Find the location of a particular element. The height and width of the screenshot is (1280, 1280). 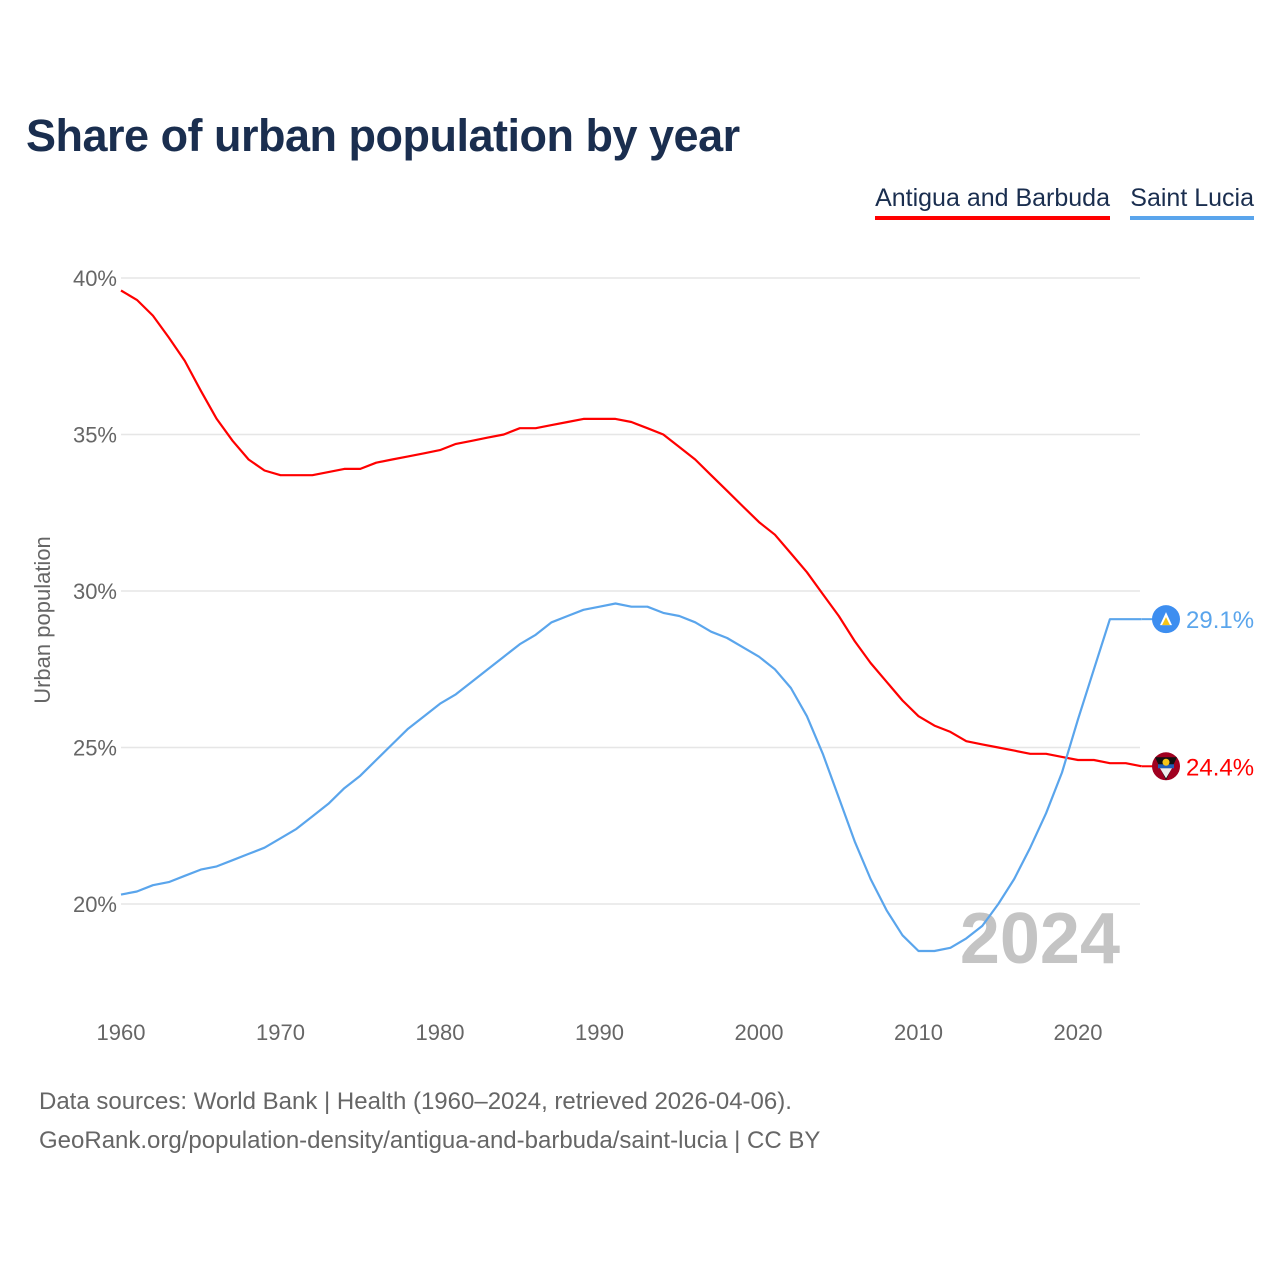

y-tick-label: 35% is located at coordinates (95, 435).